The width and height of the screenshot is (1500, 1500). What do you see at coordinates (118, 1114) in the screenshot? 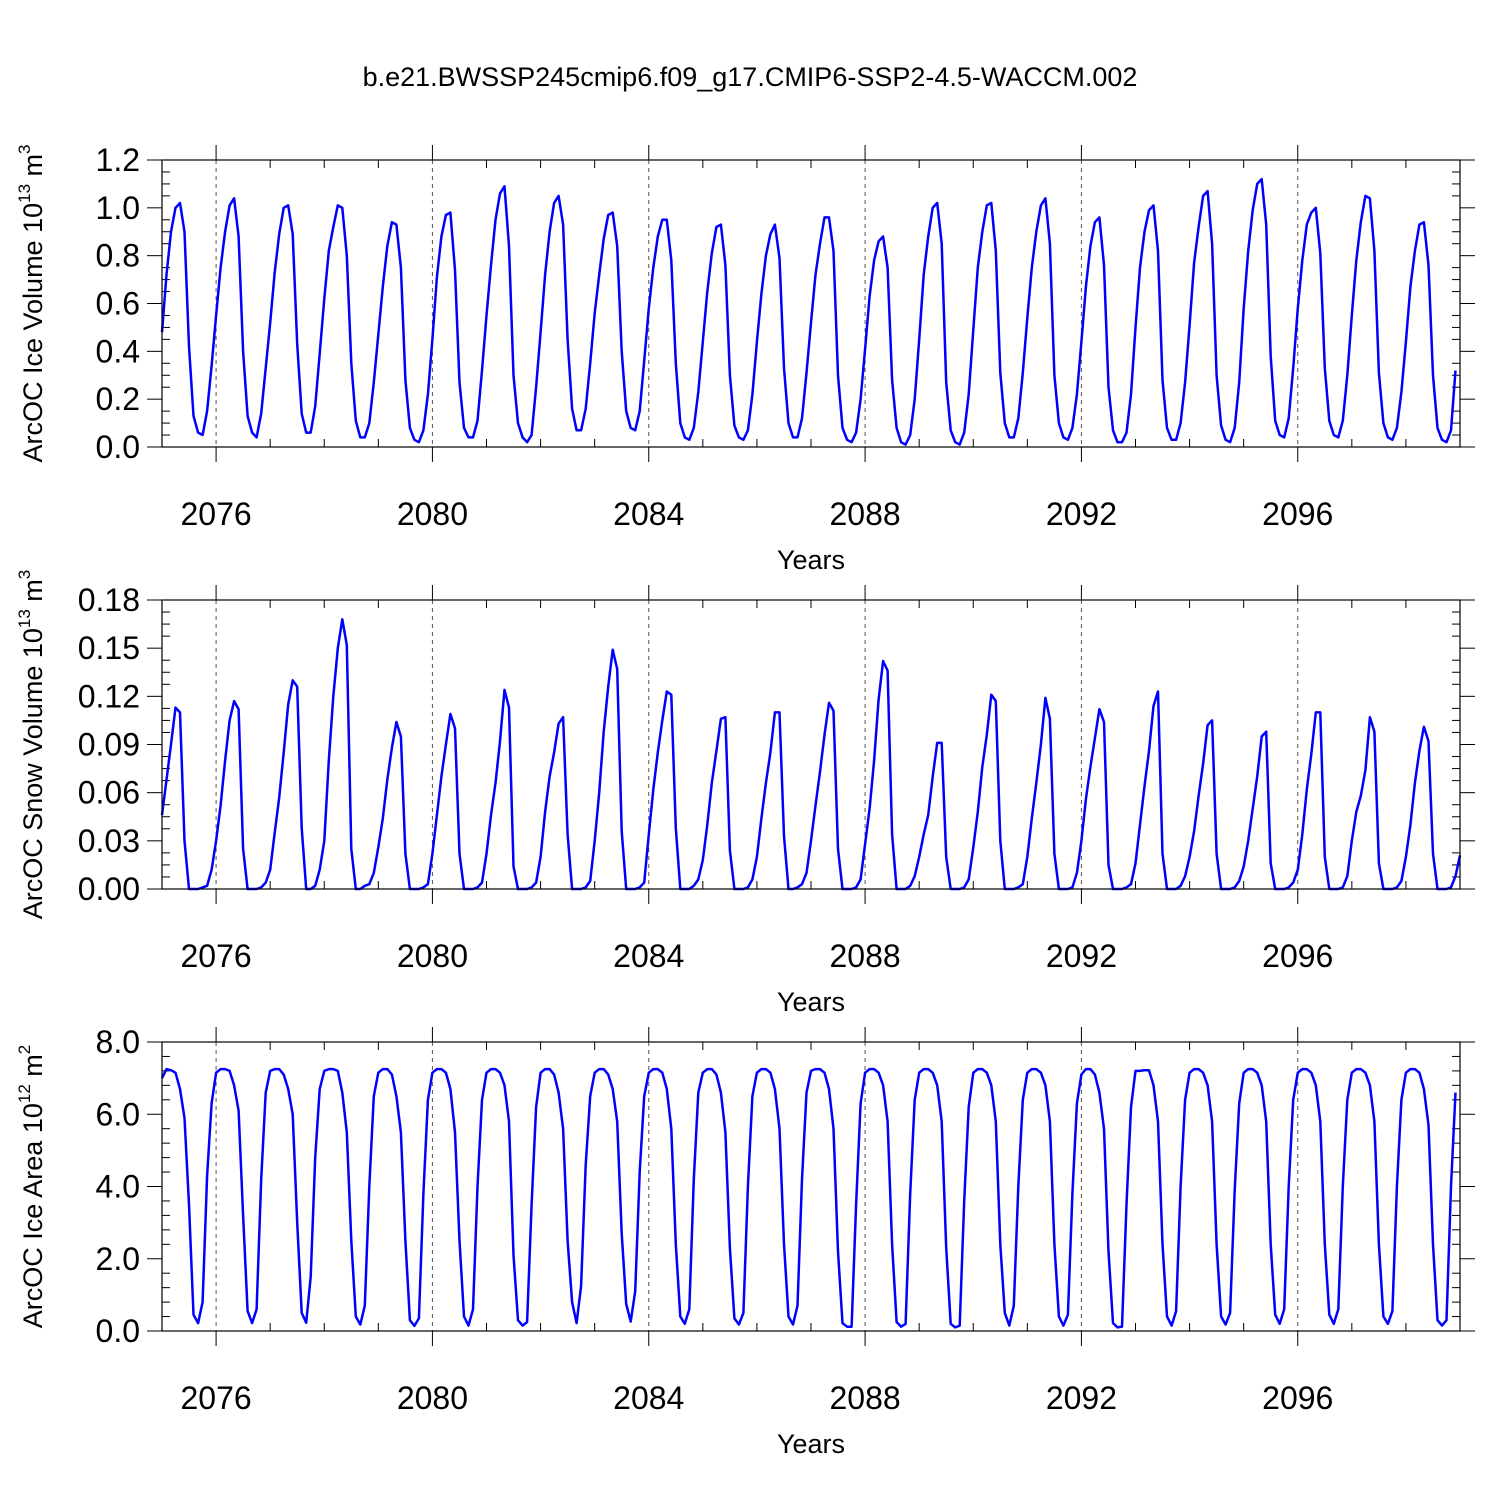
I see `y-tick-label: 6.0` at bounding box center [118, 1114].